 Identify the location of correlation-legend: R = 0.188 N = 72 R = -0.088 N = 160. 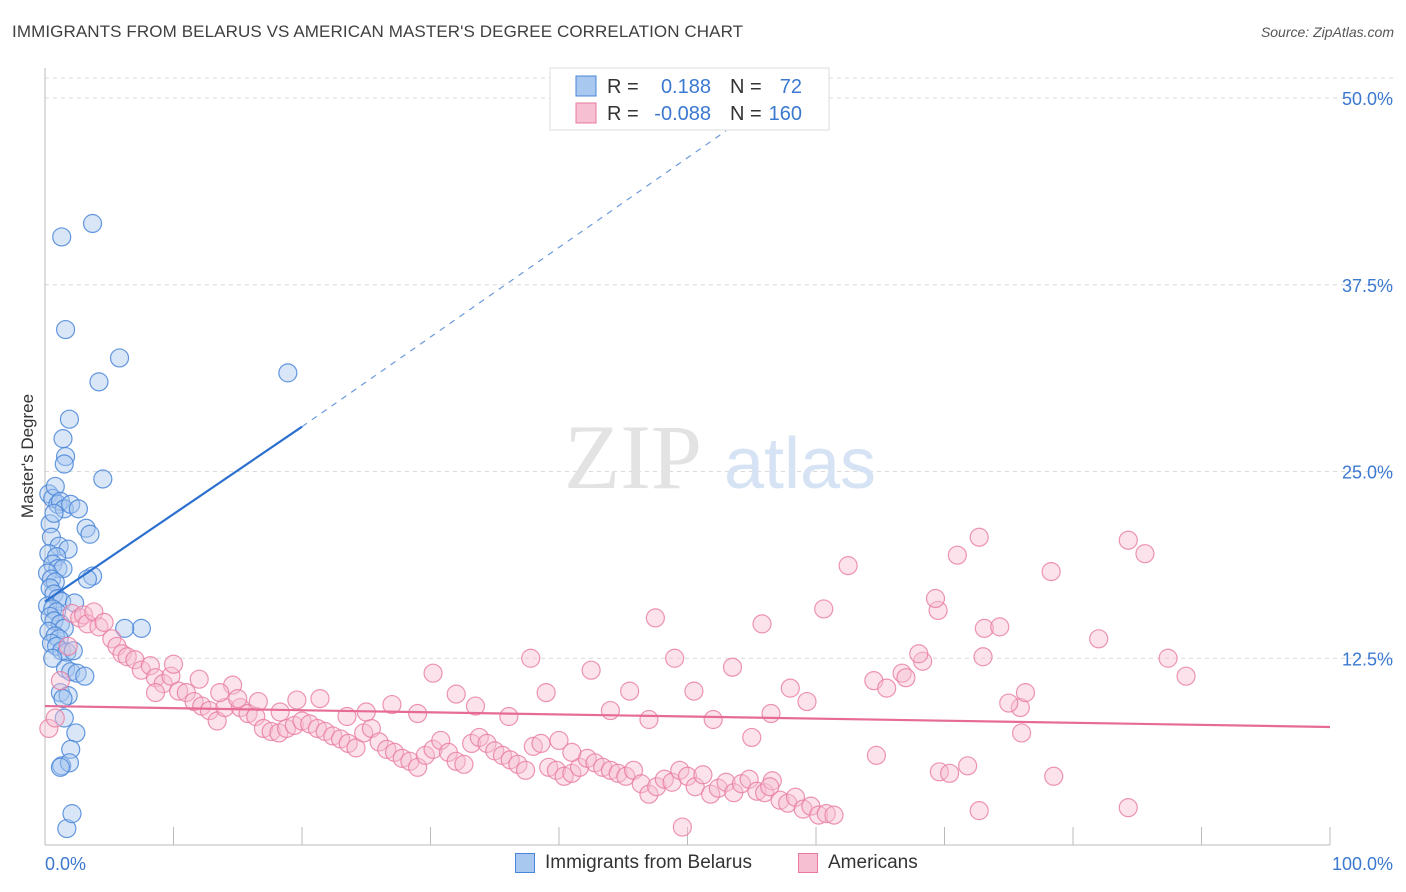
(689, 99).